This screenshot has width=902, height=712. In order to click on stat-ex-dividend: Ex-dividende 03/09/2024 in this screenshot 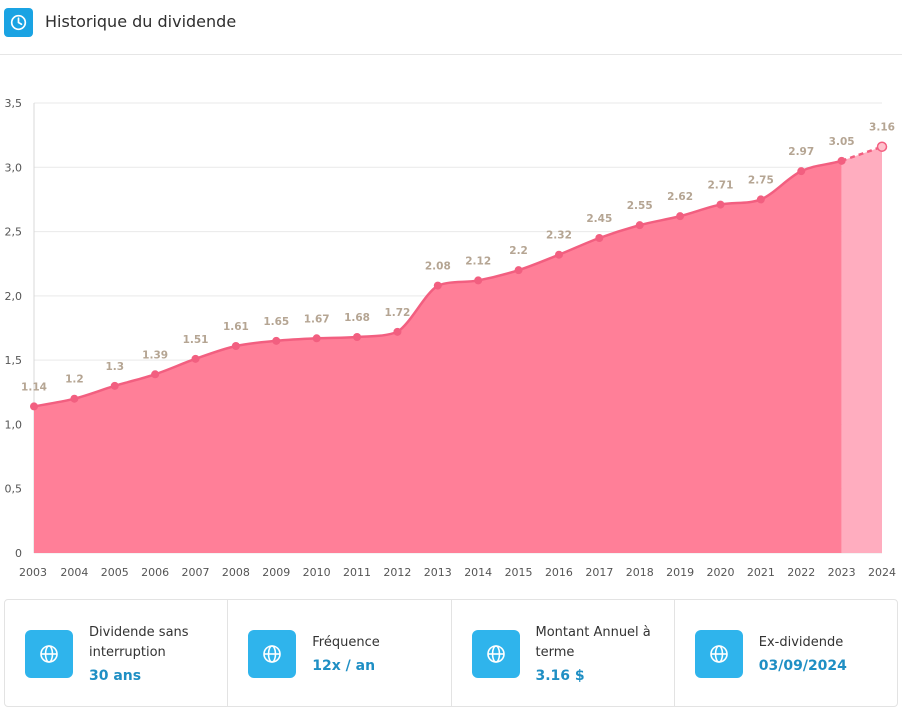, I will do `click(786, 653)`.